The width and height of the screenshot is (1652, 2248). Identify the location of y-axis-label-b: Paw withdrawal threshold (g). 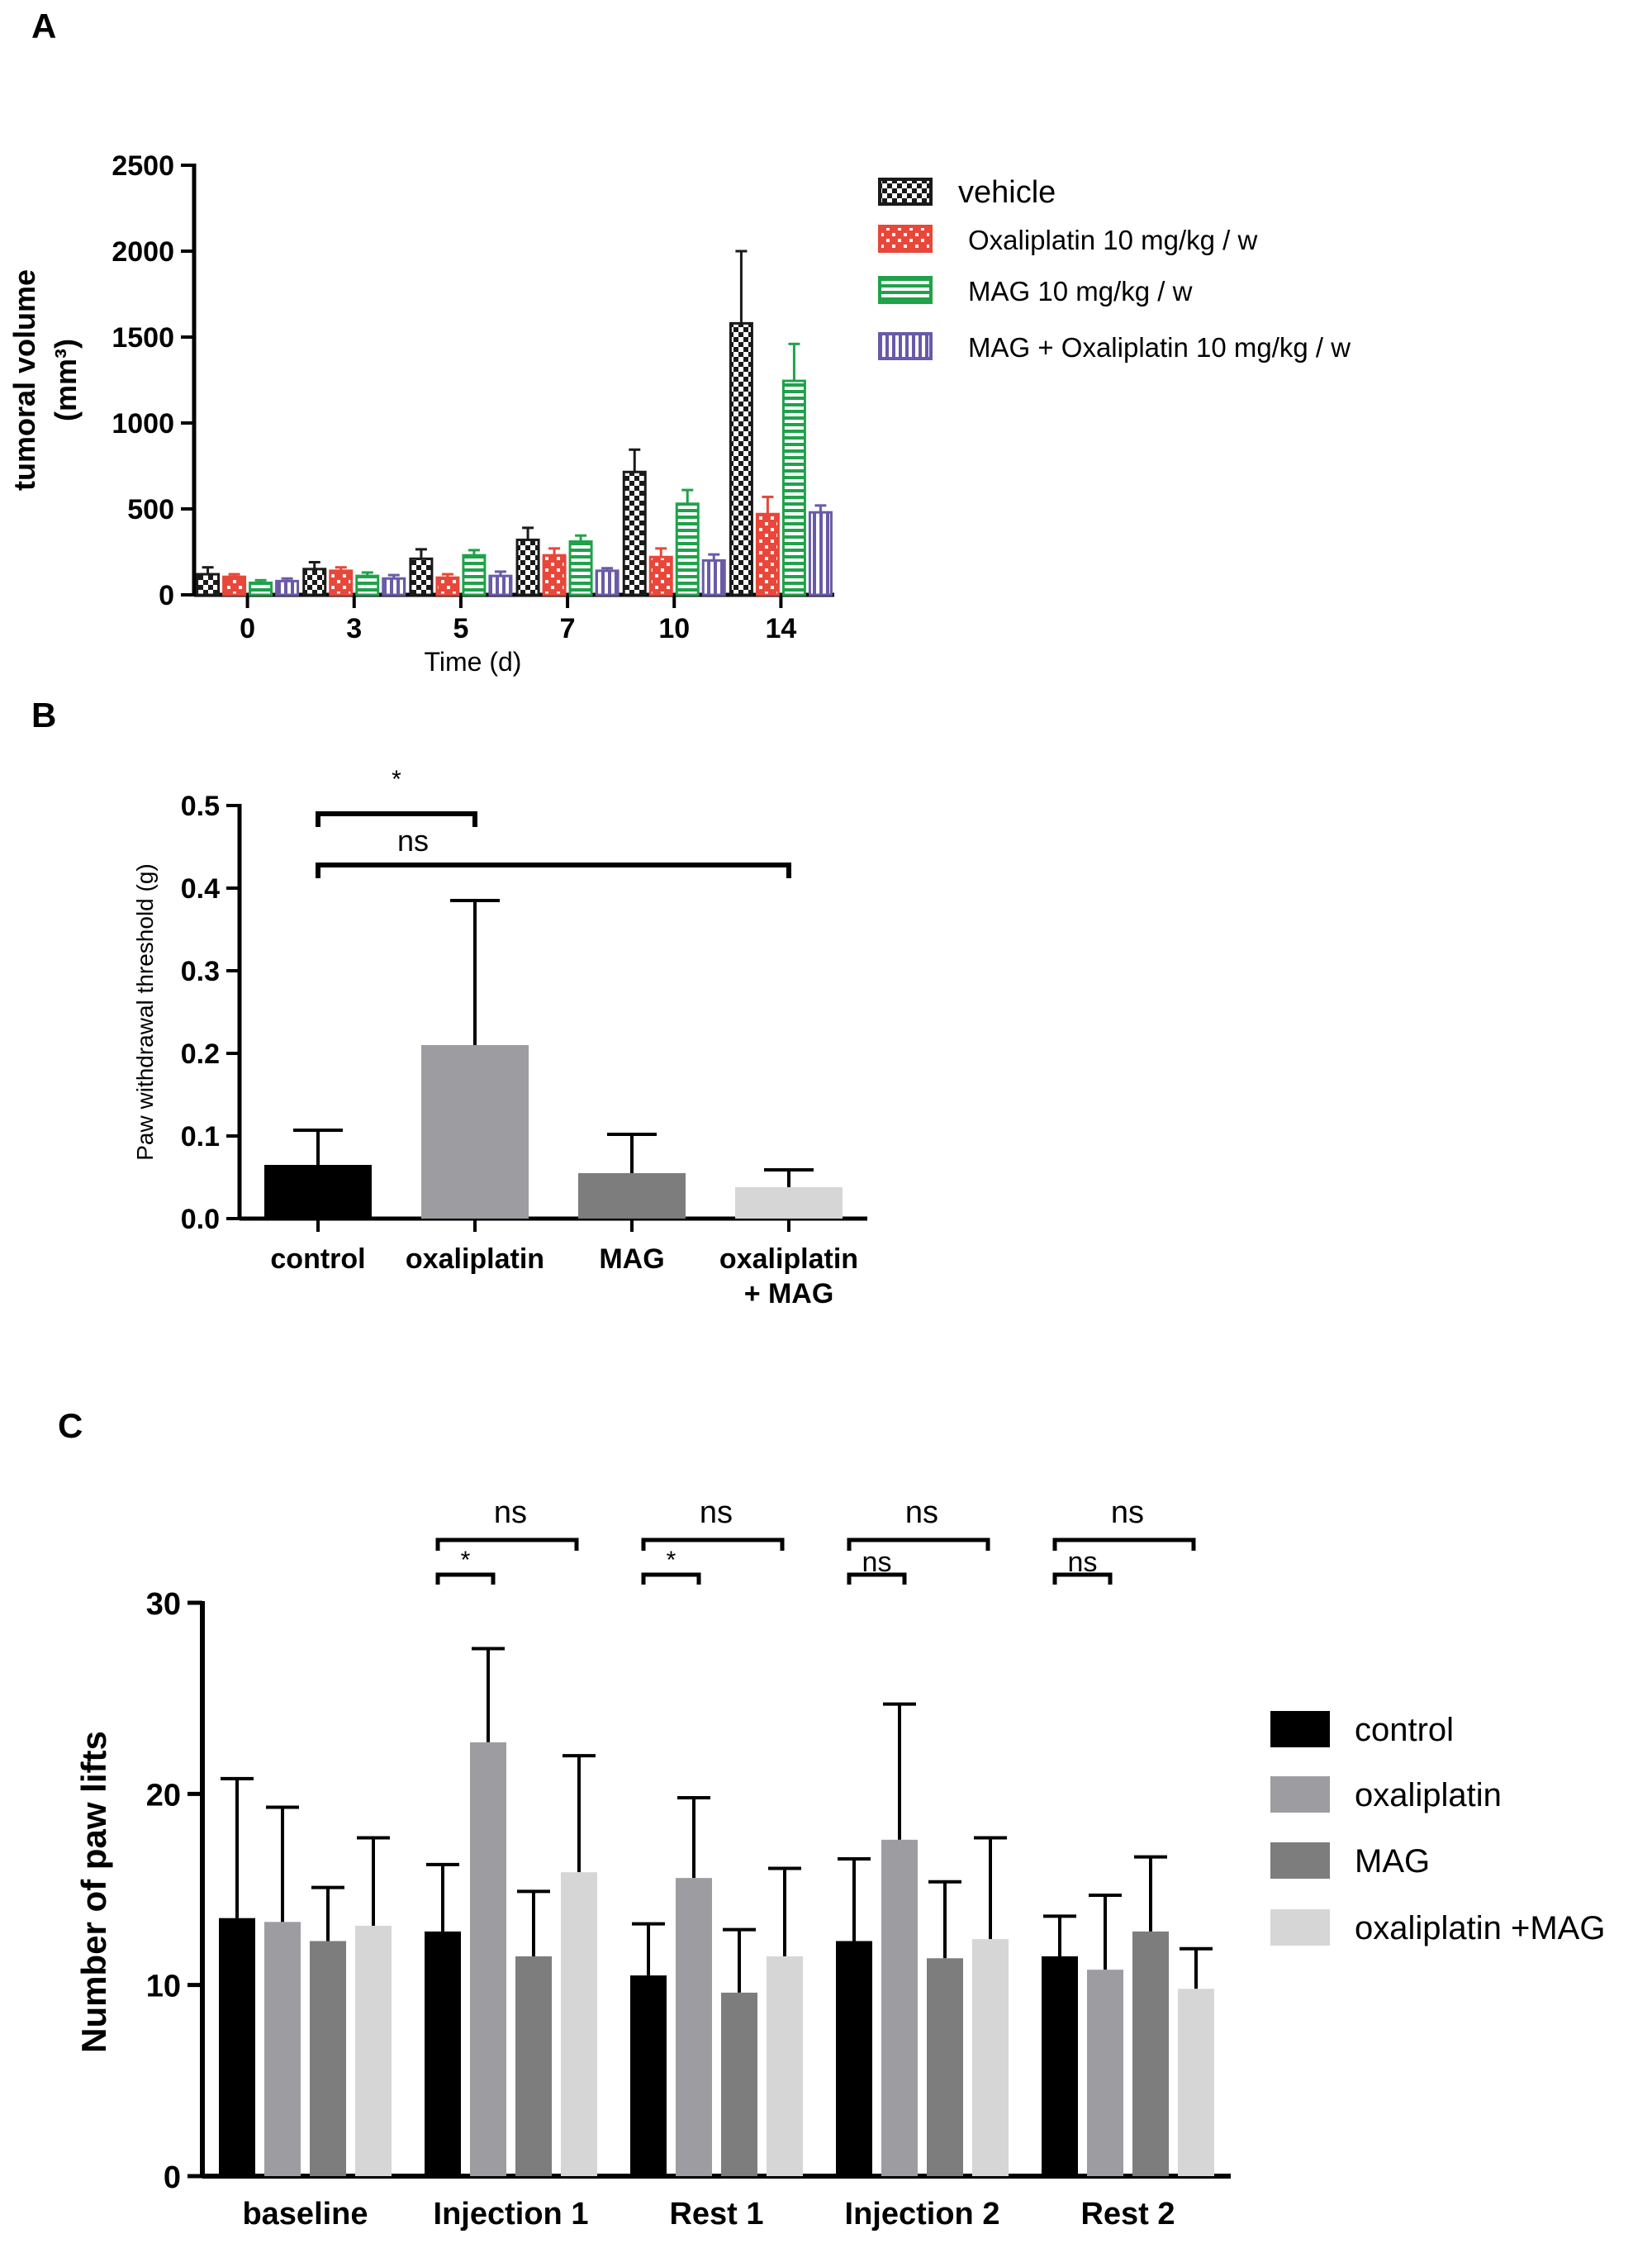
(145, 1012).